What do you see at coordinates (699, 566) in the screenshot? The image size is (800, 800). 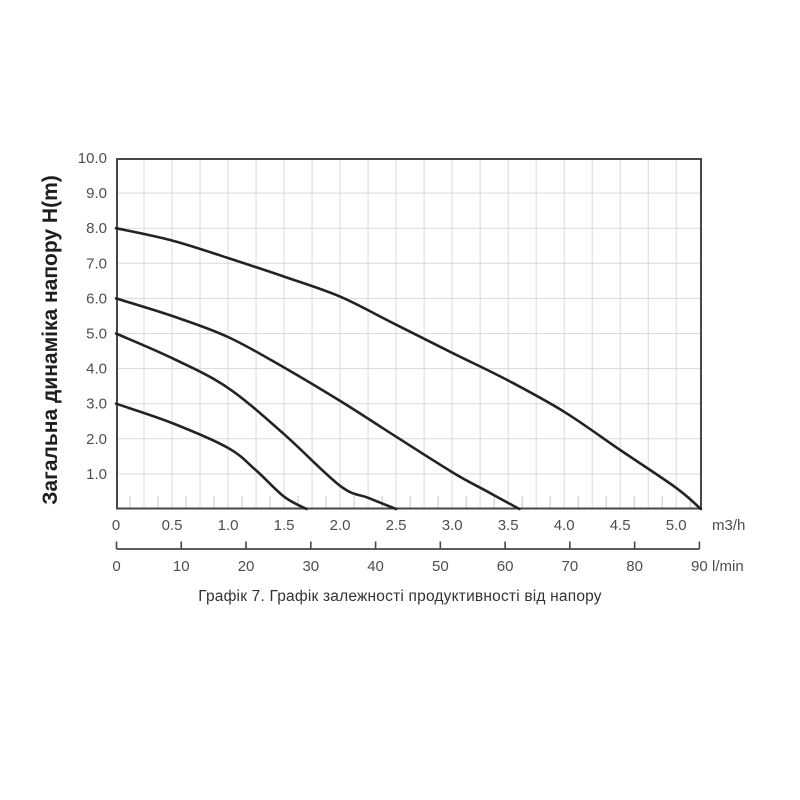 I see `x-axis-bottom-tick-label: 90` at bounding box center [699, 566].